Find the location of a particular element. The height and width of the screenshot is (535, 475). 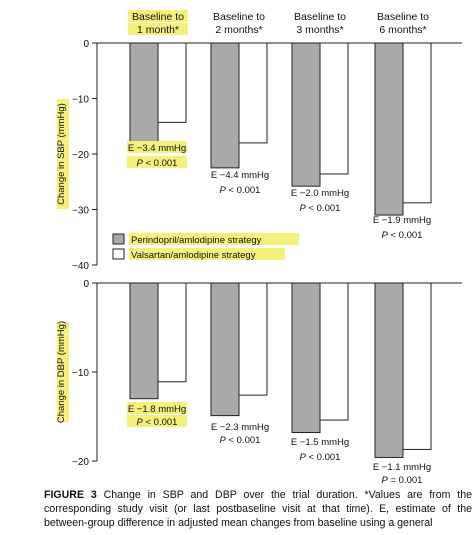

y-axis-label: Change in SBP (mmHg) is located at coordinates (61, 154).